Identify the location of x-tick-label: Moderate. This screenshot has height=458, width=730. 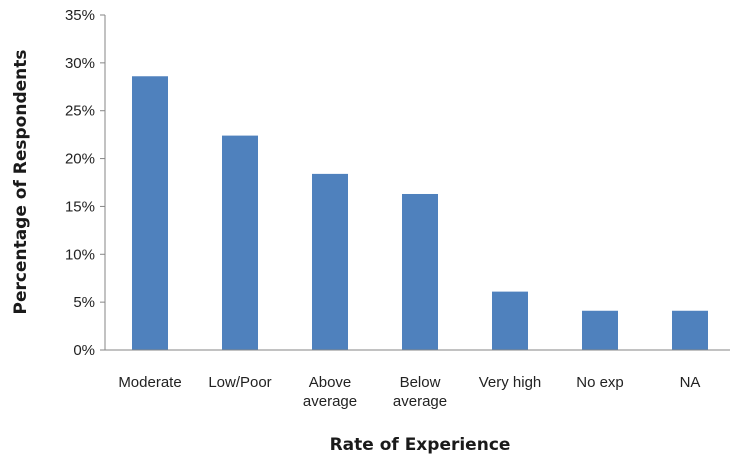
(149, 382).